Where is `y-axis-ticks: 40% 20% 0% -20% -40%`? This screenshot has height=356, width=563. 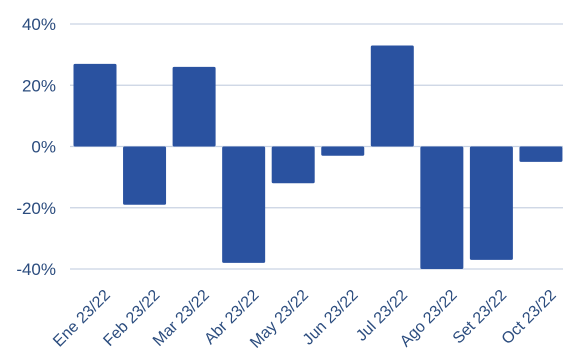 y-axis-ticks: 40% 20% 0% -20% -40% is located at coordinates (36, 147).